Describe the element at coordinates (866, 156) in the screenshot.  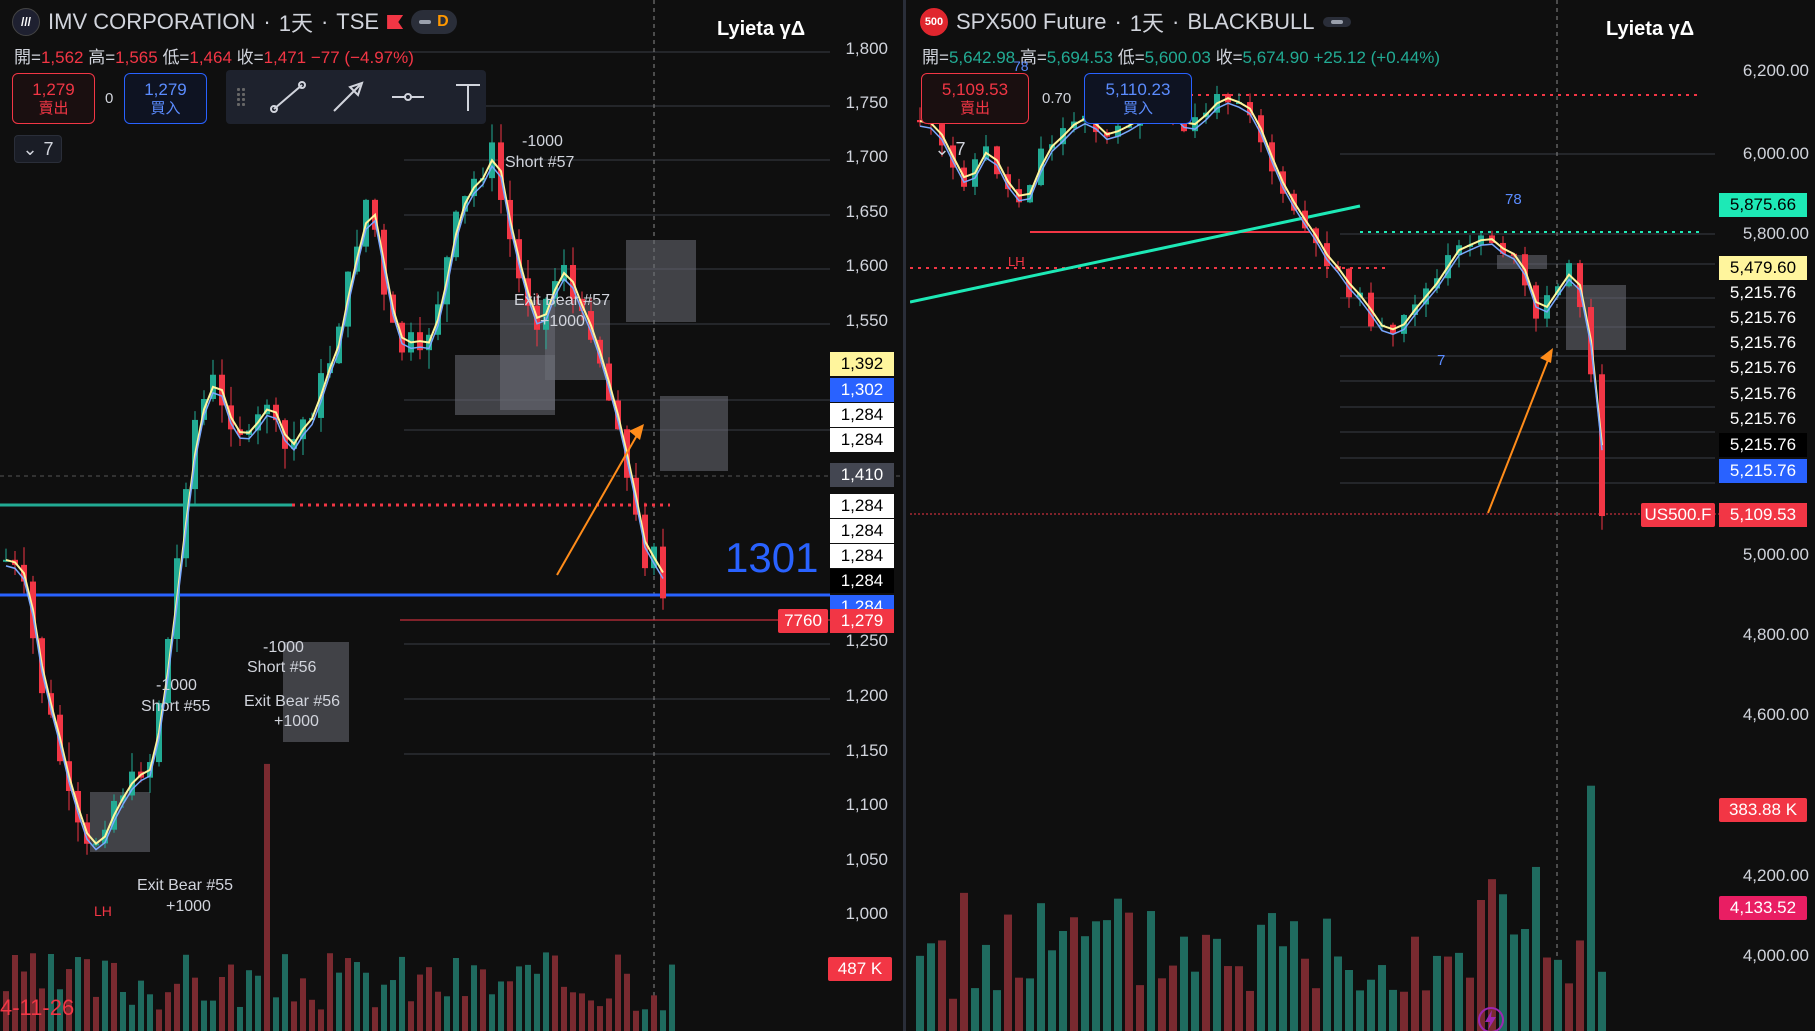
I see `axis-tick-label: 1,700` at that location.